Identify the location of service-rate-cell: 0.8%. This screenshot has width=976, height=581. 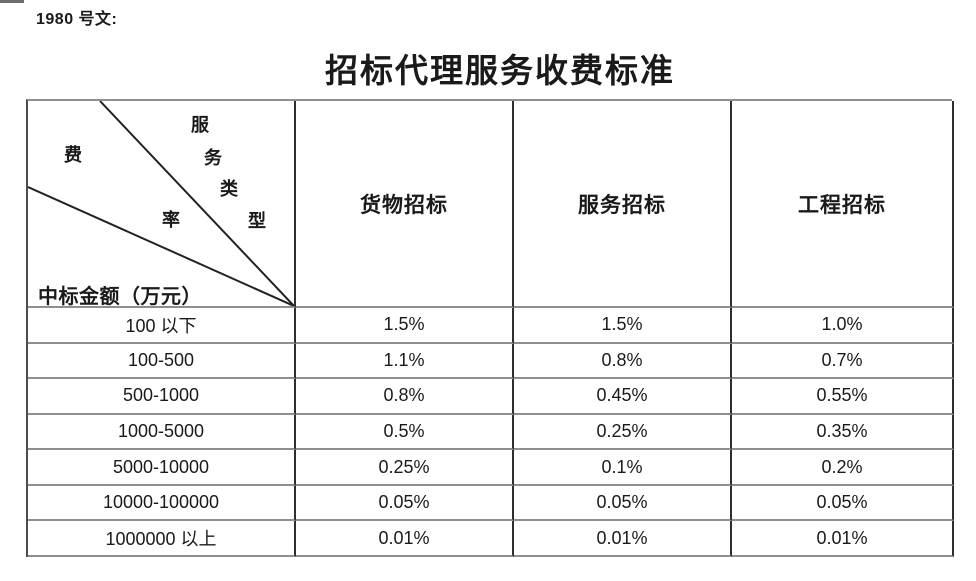
(623, 361).